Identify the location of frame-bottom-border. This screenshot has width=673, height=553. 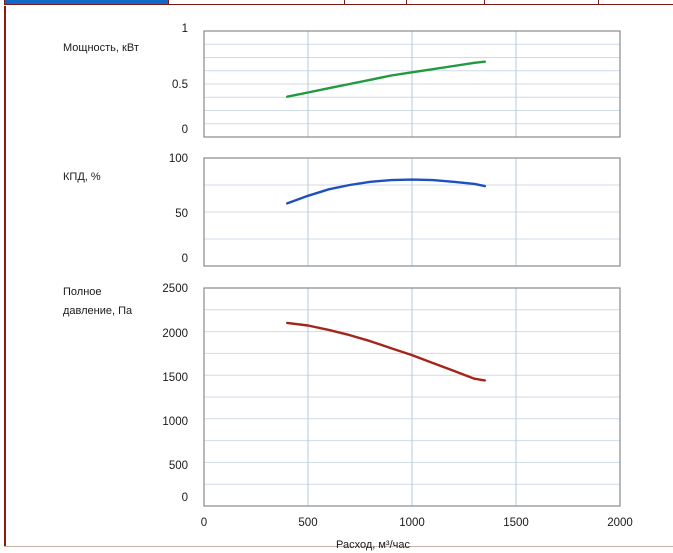
(338, 546).